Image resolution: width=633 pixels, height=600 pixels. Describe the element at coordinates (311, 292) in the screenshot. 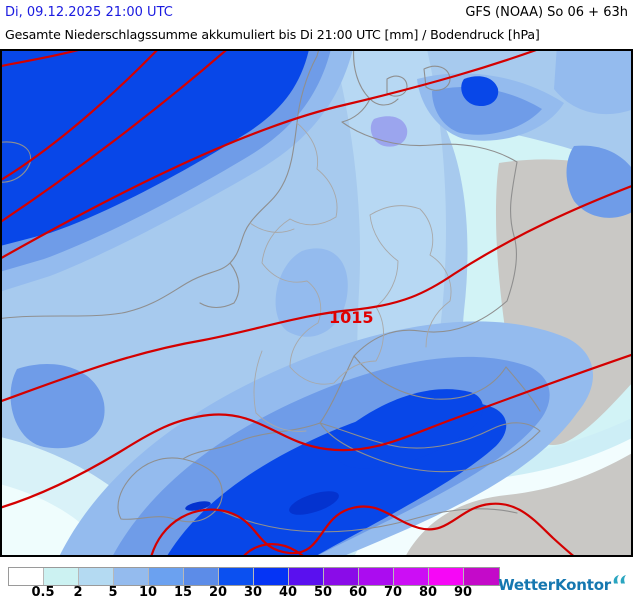

I see `precip-medium-light-center` at that location.